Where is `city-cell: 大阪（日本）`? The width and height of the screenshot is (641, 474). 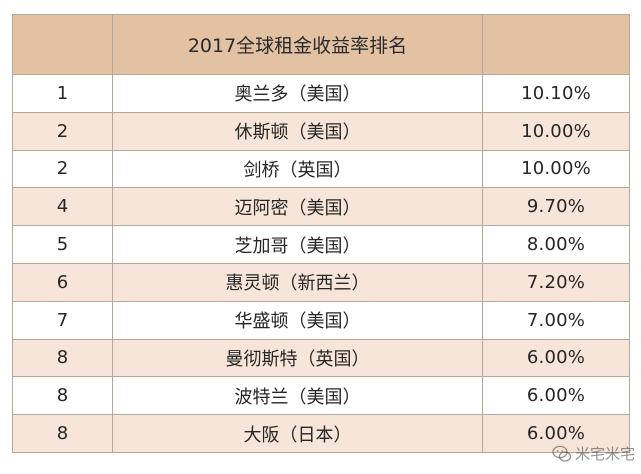
city-cell: 大阪（日本） is located at coordinates (297, 433).